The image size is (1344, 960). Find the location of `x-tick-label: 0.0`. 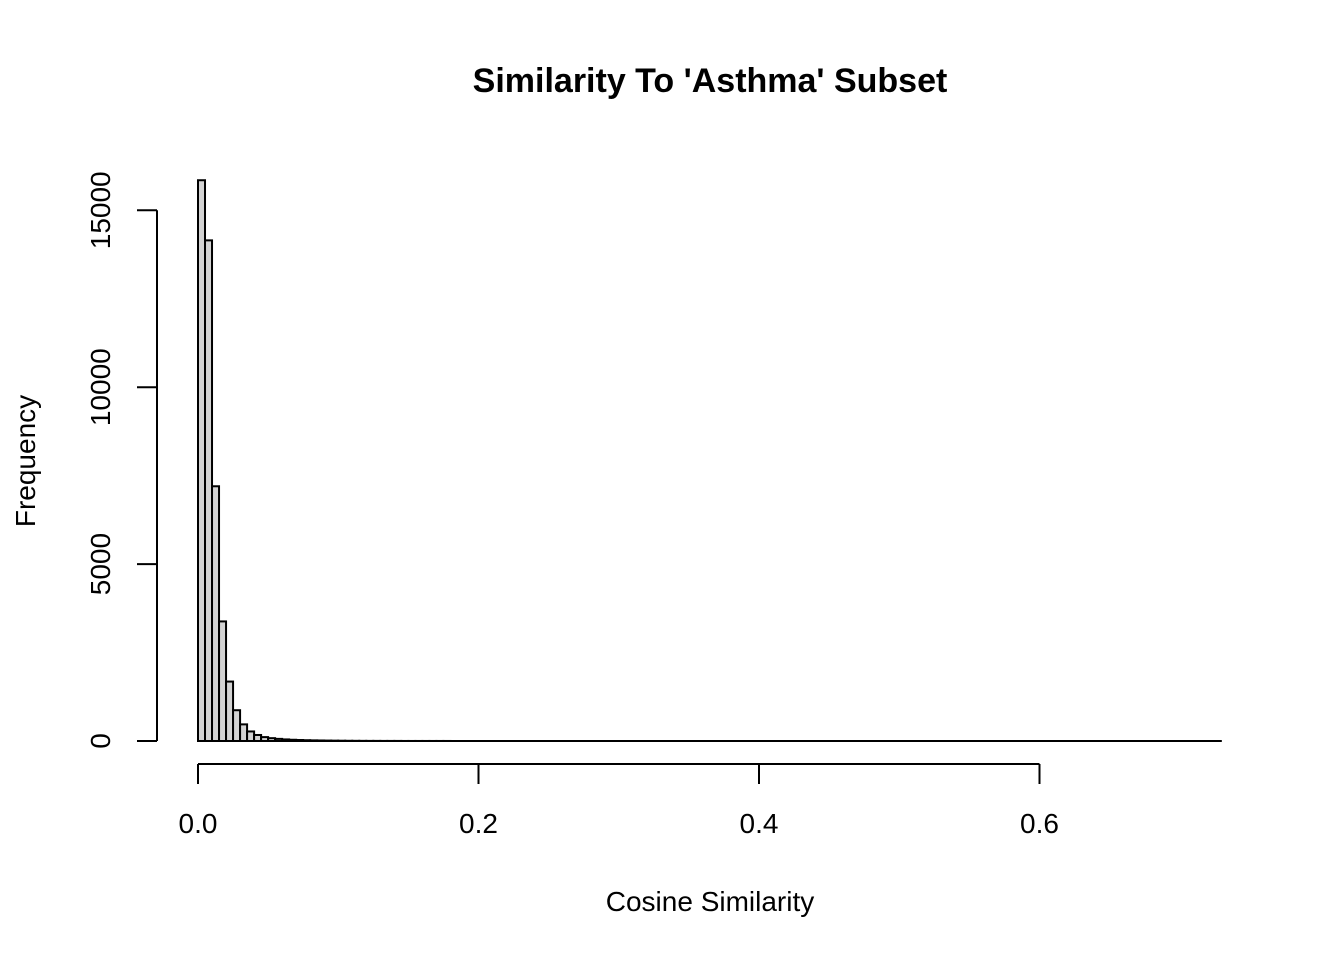

x-tick-label: 0.0 is located at coordinates (198, 823).